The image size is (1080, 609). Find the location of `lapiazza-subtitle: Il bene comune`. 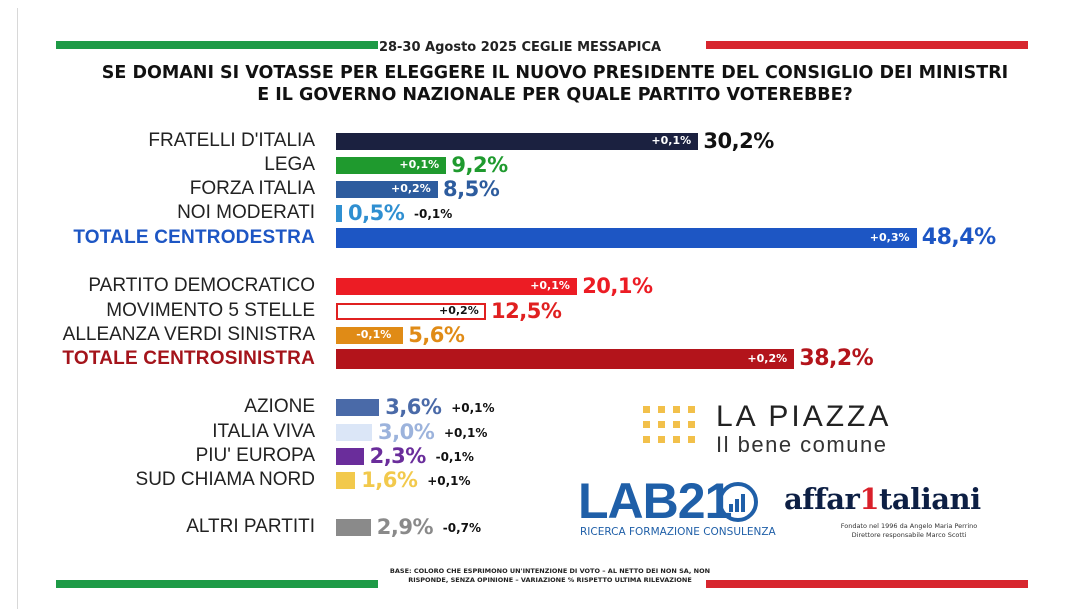

lapiazza-subtitle: Il bene comune is located at coordinates (802, 444).